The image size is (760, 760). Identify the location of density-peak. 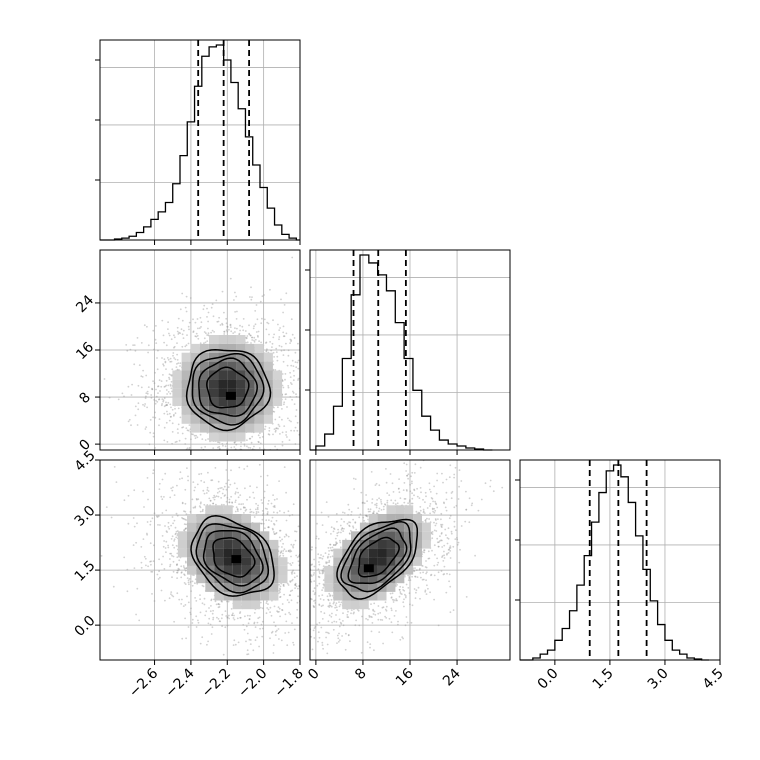
(236, 559).